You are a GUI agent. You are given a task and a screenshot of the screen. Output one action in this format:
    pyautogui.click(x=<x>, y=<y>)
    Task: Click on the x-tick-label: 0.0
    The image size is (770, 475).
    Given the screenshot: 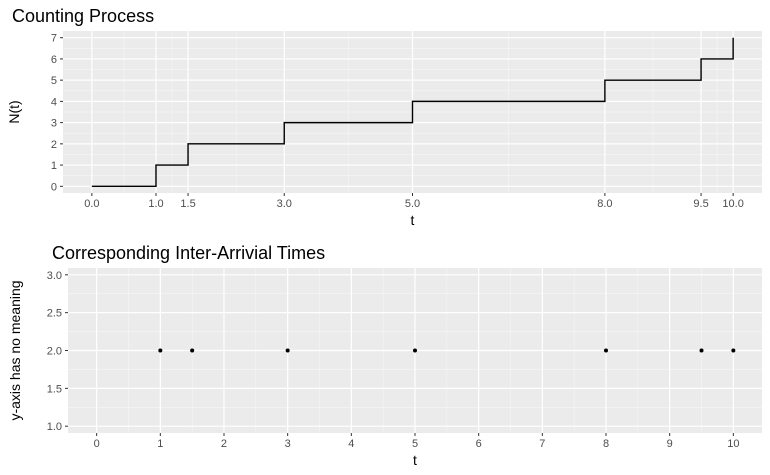 What is the action you would take?
    pyautogui.click(x=91, y=204)
    